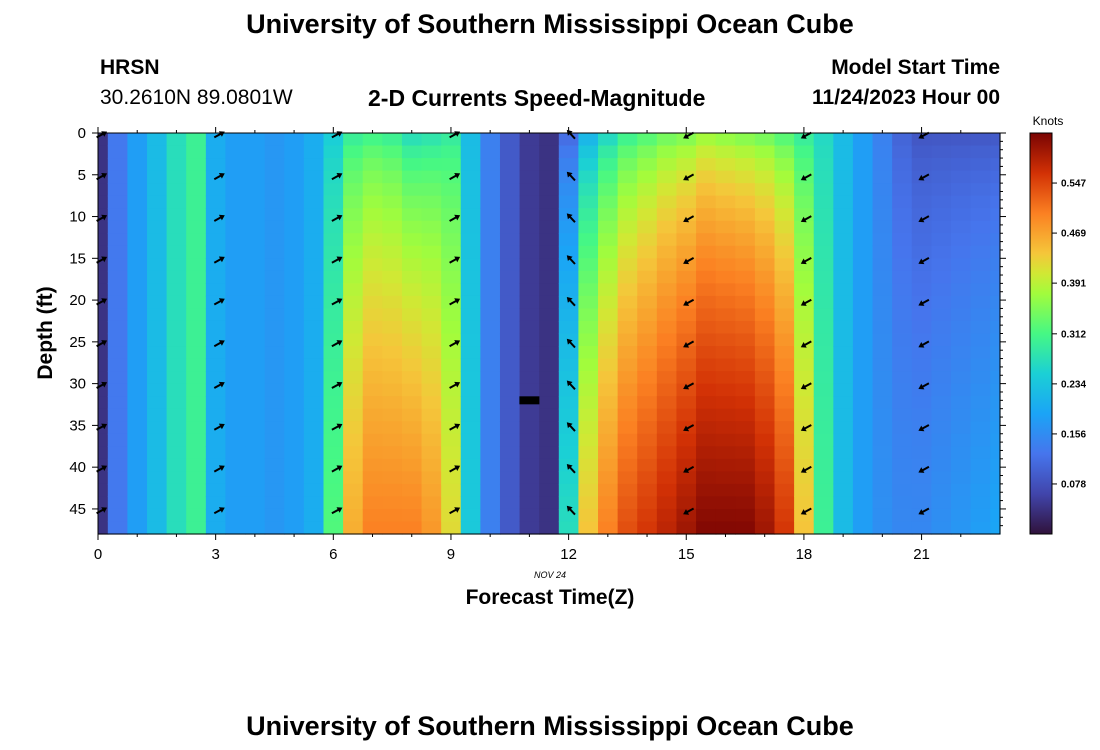 The height and width of the screenshot is (750, 1100). Describe the element at coordinates (77, 342) in the screenshot. I see `y-tick-label: 25` at that location.